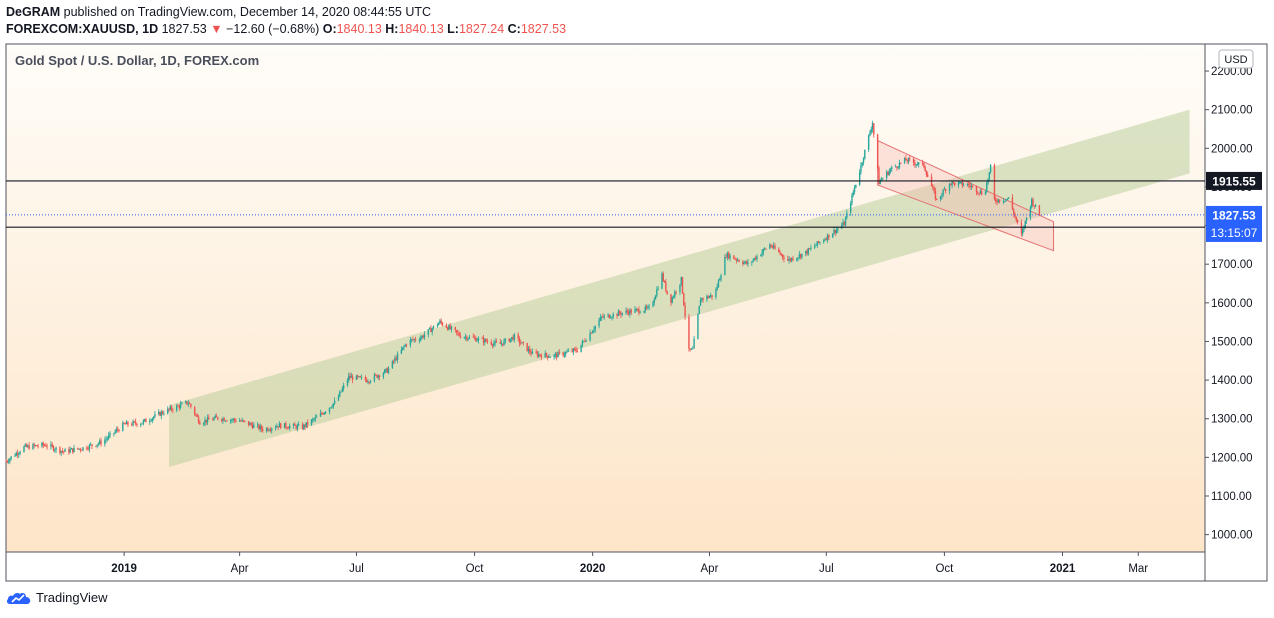 The height and width of the screenshot is (618, 1274). Describe the element at coordinates (33, 12) in the screenshot. I see `publisher-name: DeGRAM` at that location.